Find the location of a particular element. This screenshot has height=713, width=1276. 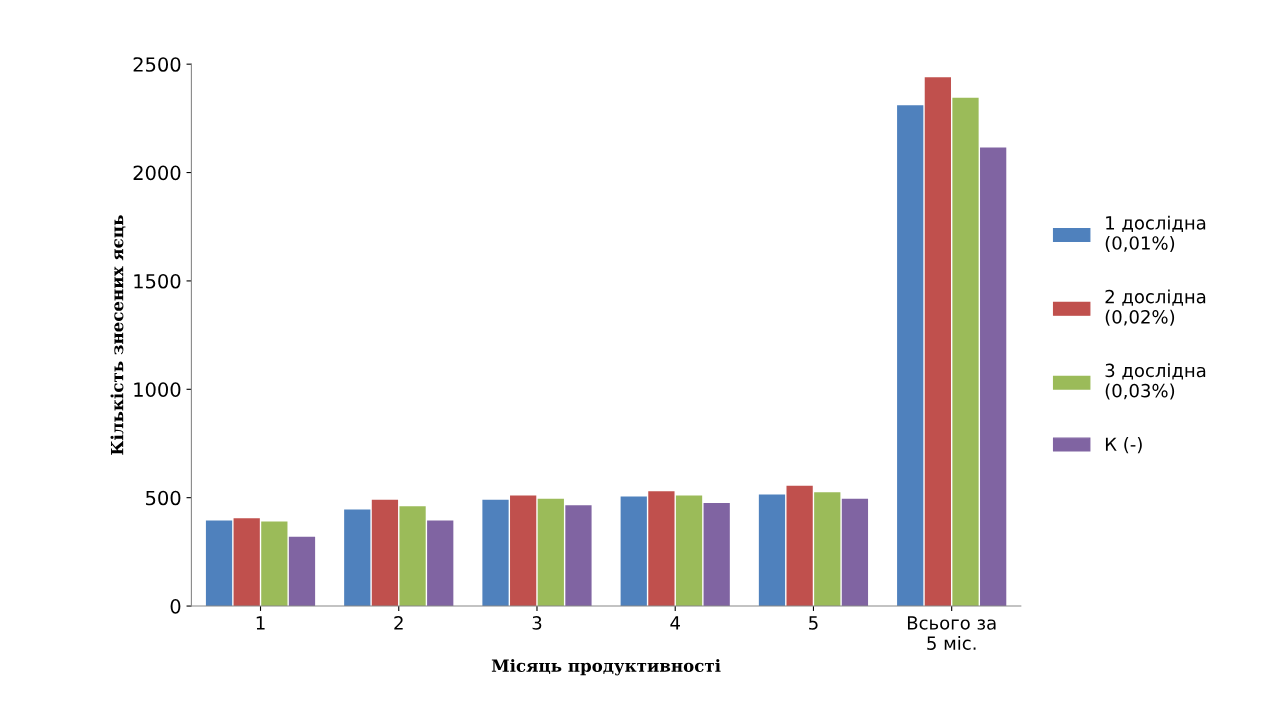

x-tick-label: 2 is located at coordinates (398, 623).